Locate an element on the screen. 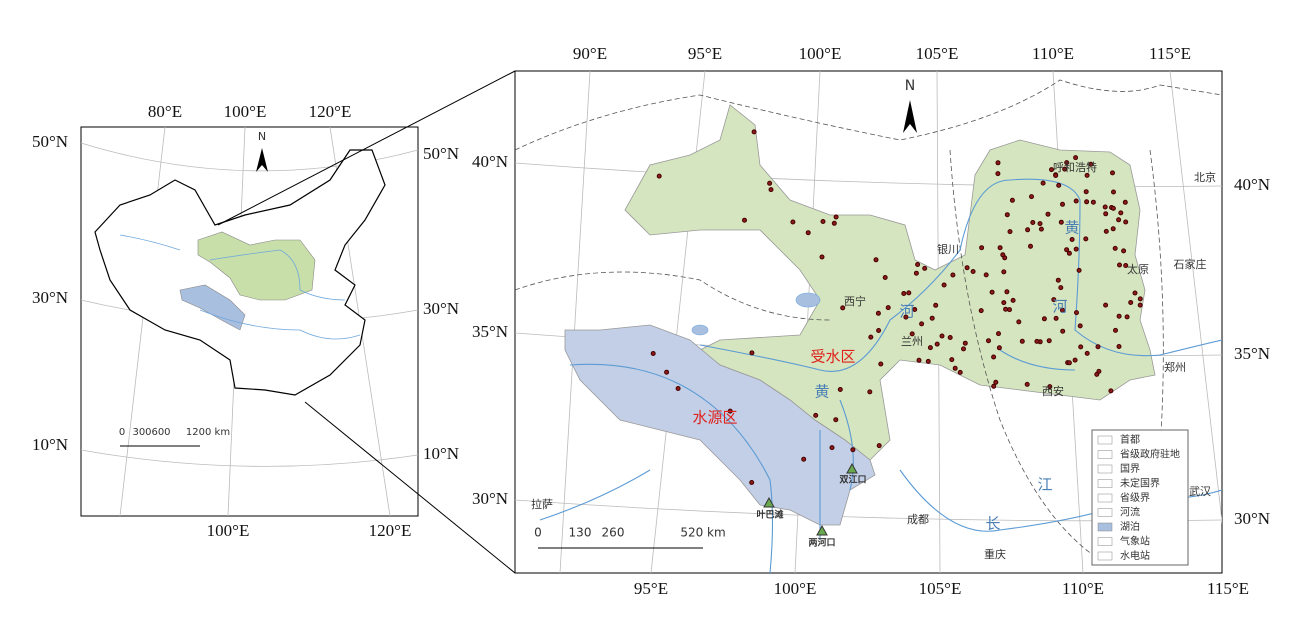 This screenshot has width=1314, height=617. scale-labels: 600 is located at coordinates (160, 432).